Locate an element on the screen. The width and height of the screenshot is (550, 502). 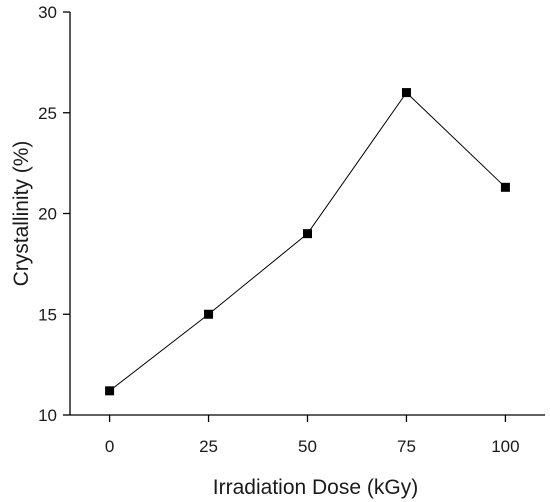
y-tick-label: 20 is located at coordinates (47, 214).